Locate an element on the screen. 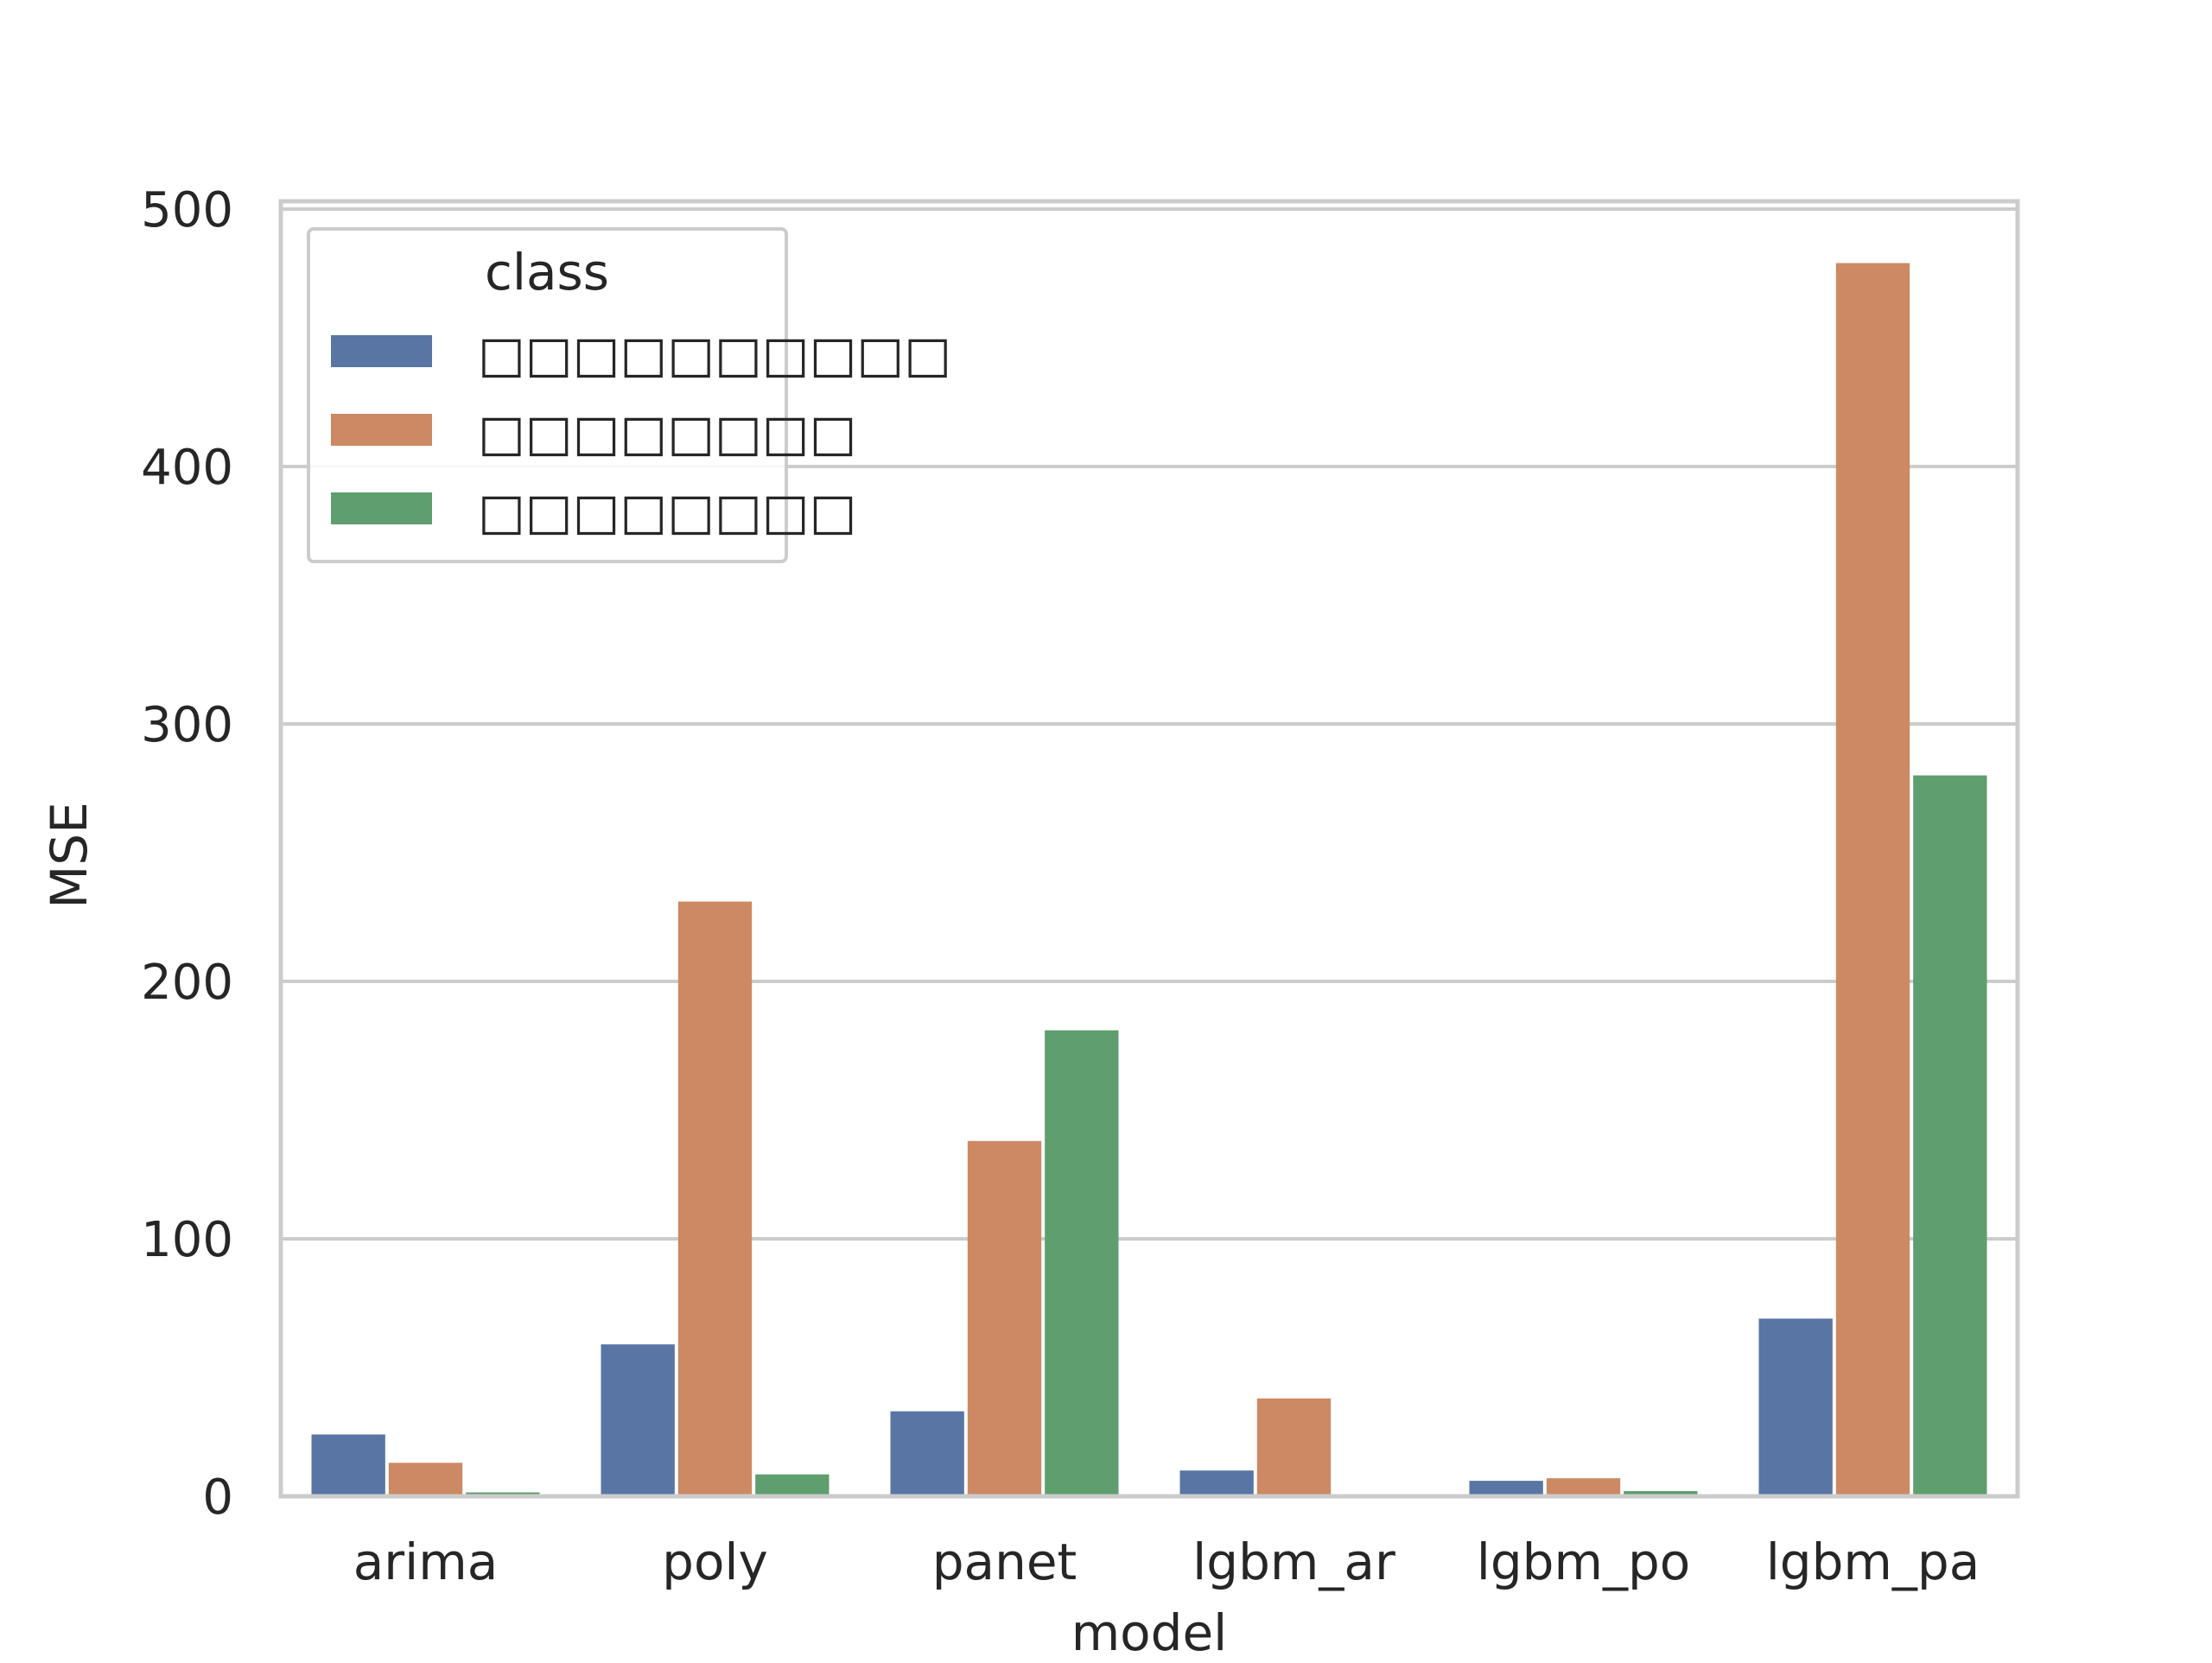 This screenshot has width=2212, height=1663. legend: class □□□□□□□□□□□□□□□□□□□□□□□□□□ is located at coordinates (629, 395).